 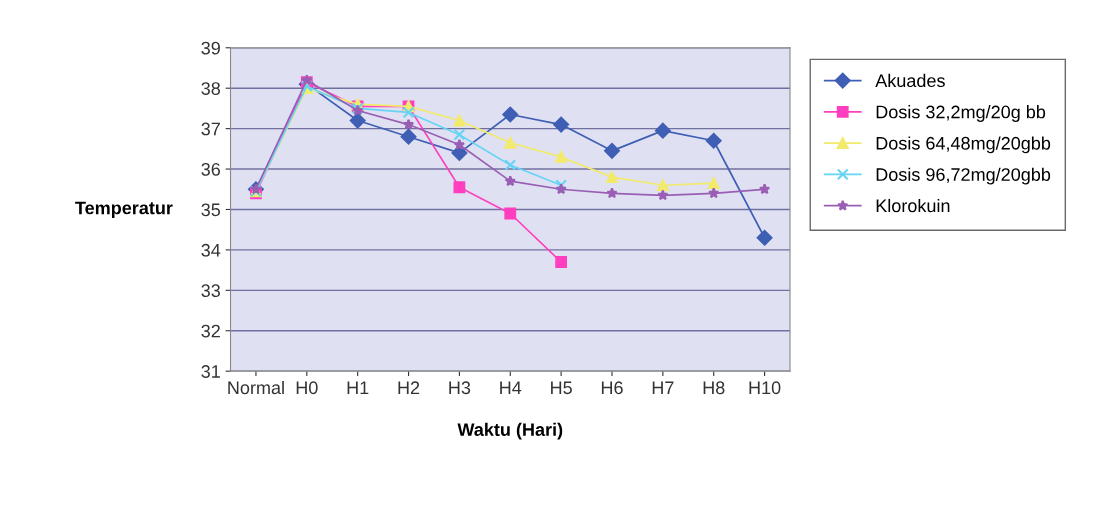 I want to click on y-tick-label: 35, so click(x=211, y=210).